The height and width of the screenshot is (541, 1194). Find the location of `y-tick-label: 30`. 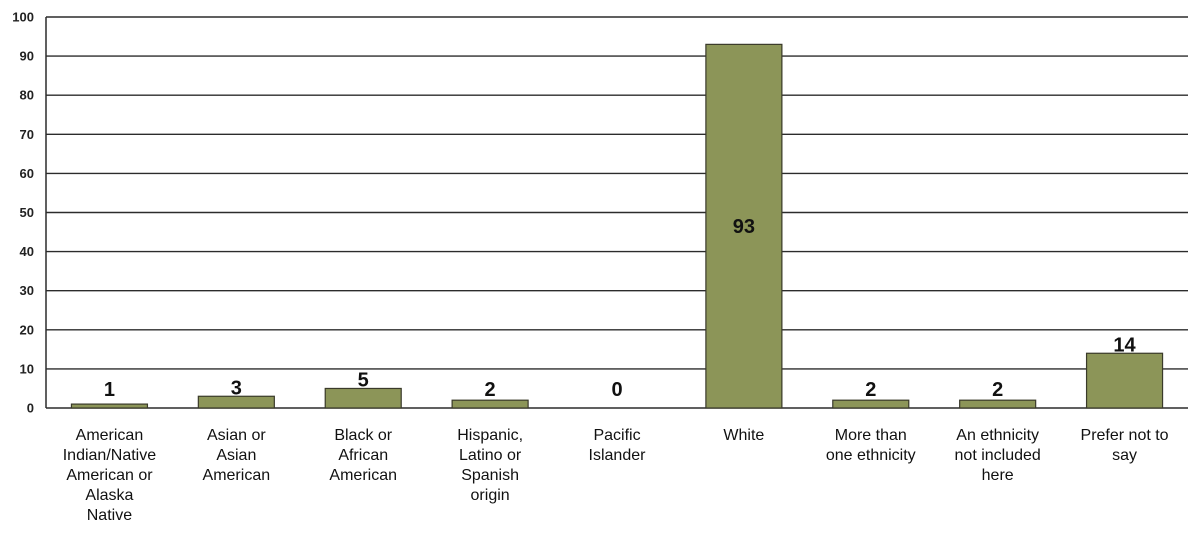

y-tick-label: 30 is located at coordinates (27, 290).